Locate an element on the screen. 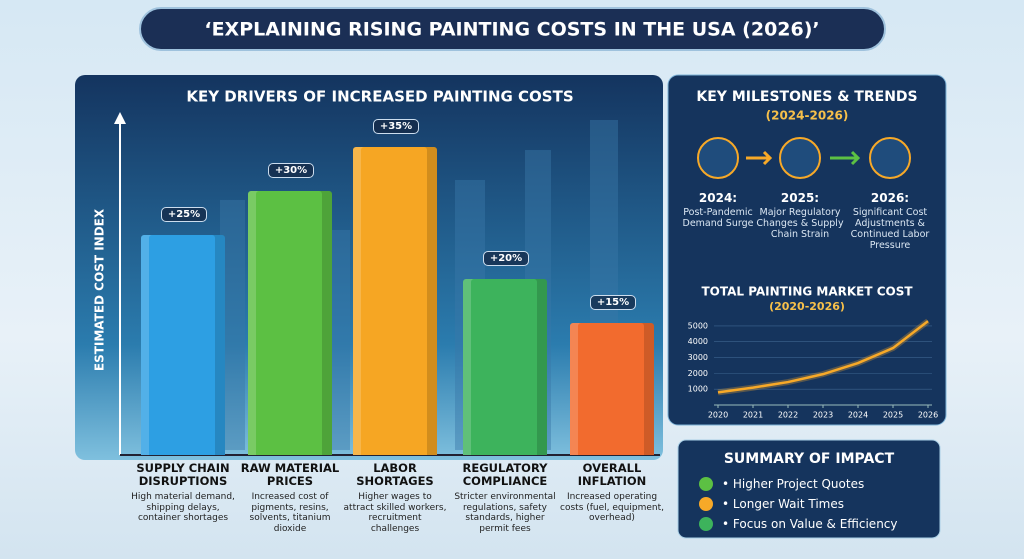 This screenshot has height=559, width=1024. milestone-year: 2026: is located at coordinates (890, 198).